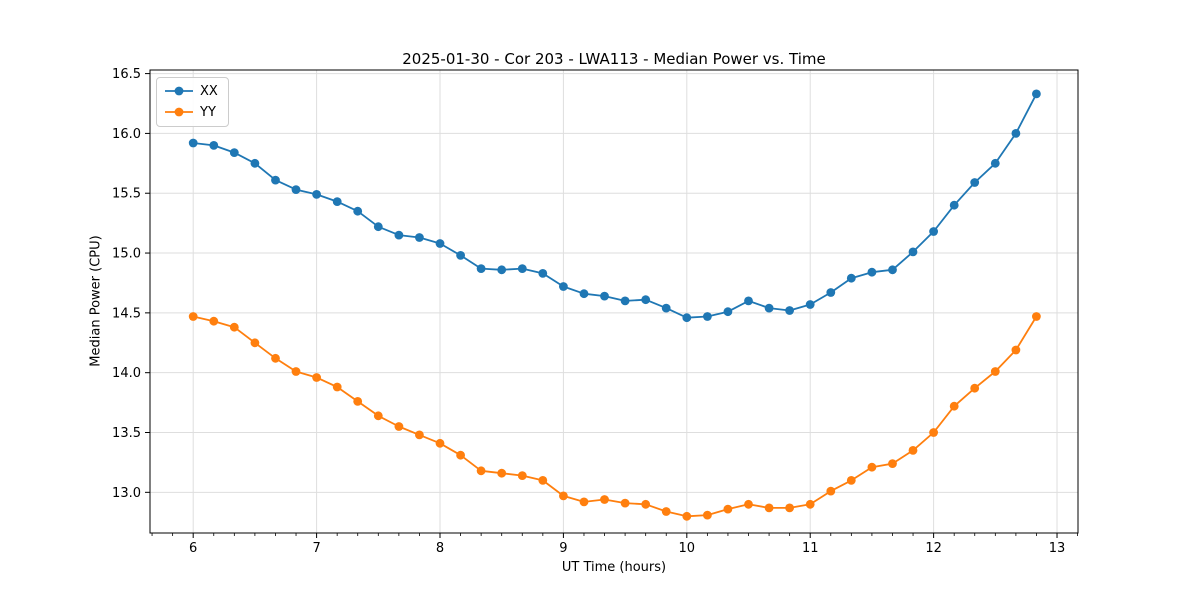 This screenshot has height=600, width=1200. I want to click on legend-label-yy: YY, so click(208, 112).